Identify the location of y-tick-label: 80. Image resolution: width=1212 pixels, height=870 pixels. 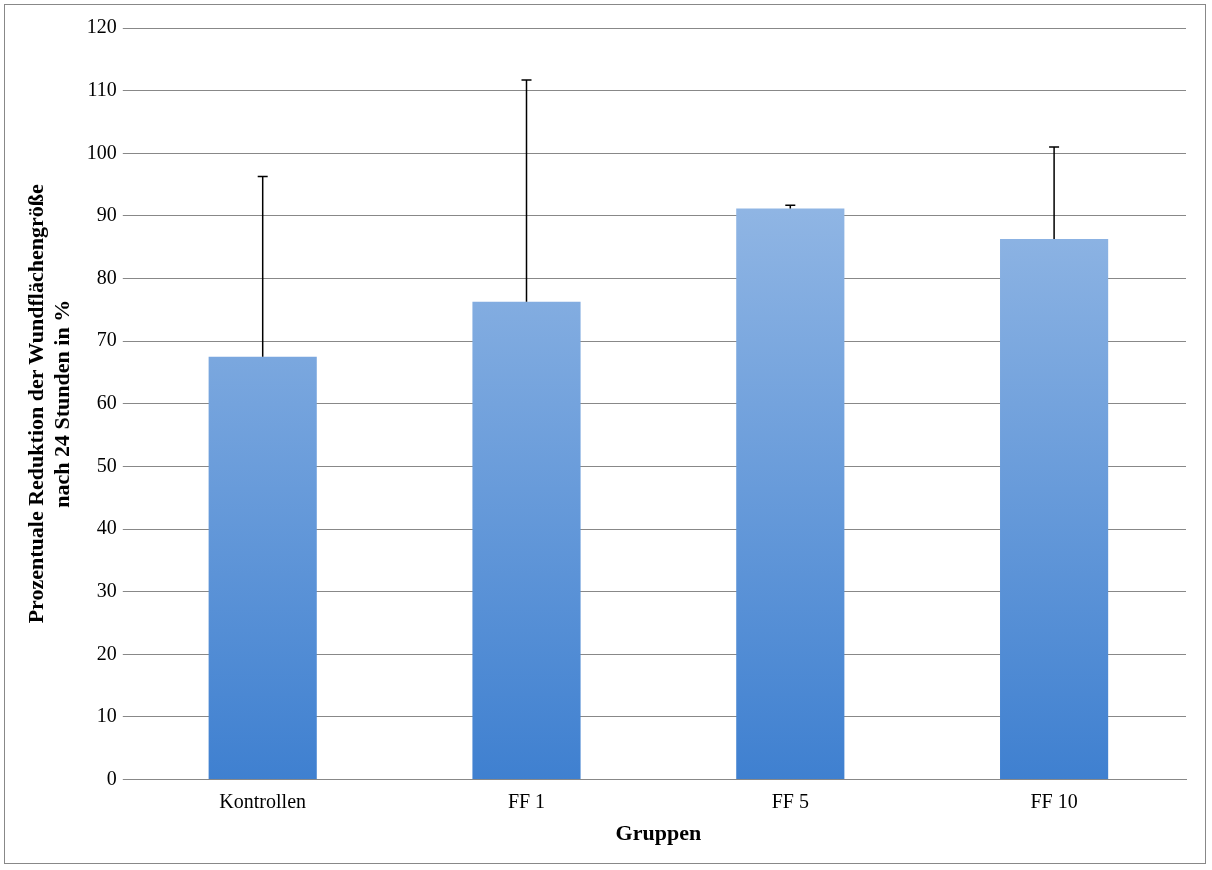
(106, 276).